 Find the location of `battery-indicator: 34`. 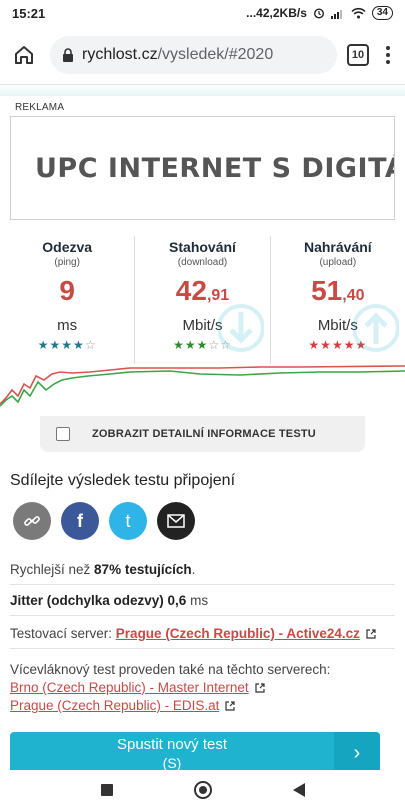

battery-indicator: 34 is located at coordinates (382, 13).